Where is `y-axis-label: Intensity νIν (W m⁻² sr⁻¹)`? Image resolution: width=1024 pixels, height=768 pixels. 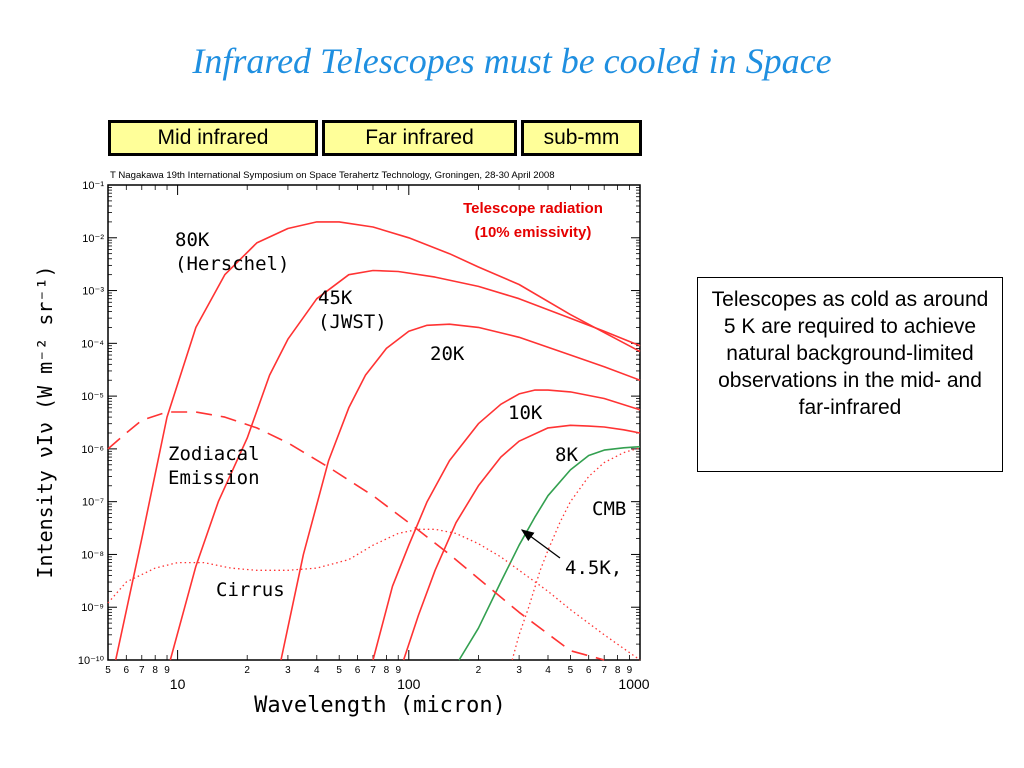
y-axis-label: Intensity νIν (W m⁻² sr⁻¹) is located at coordinates (45, 421).